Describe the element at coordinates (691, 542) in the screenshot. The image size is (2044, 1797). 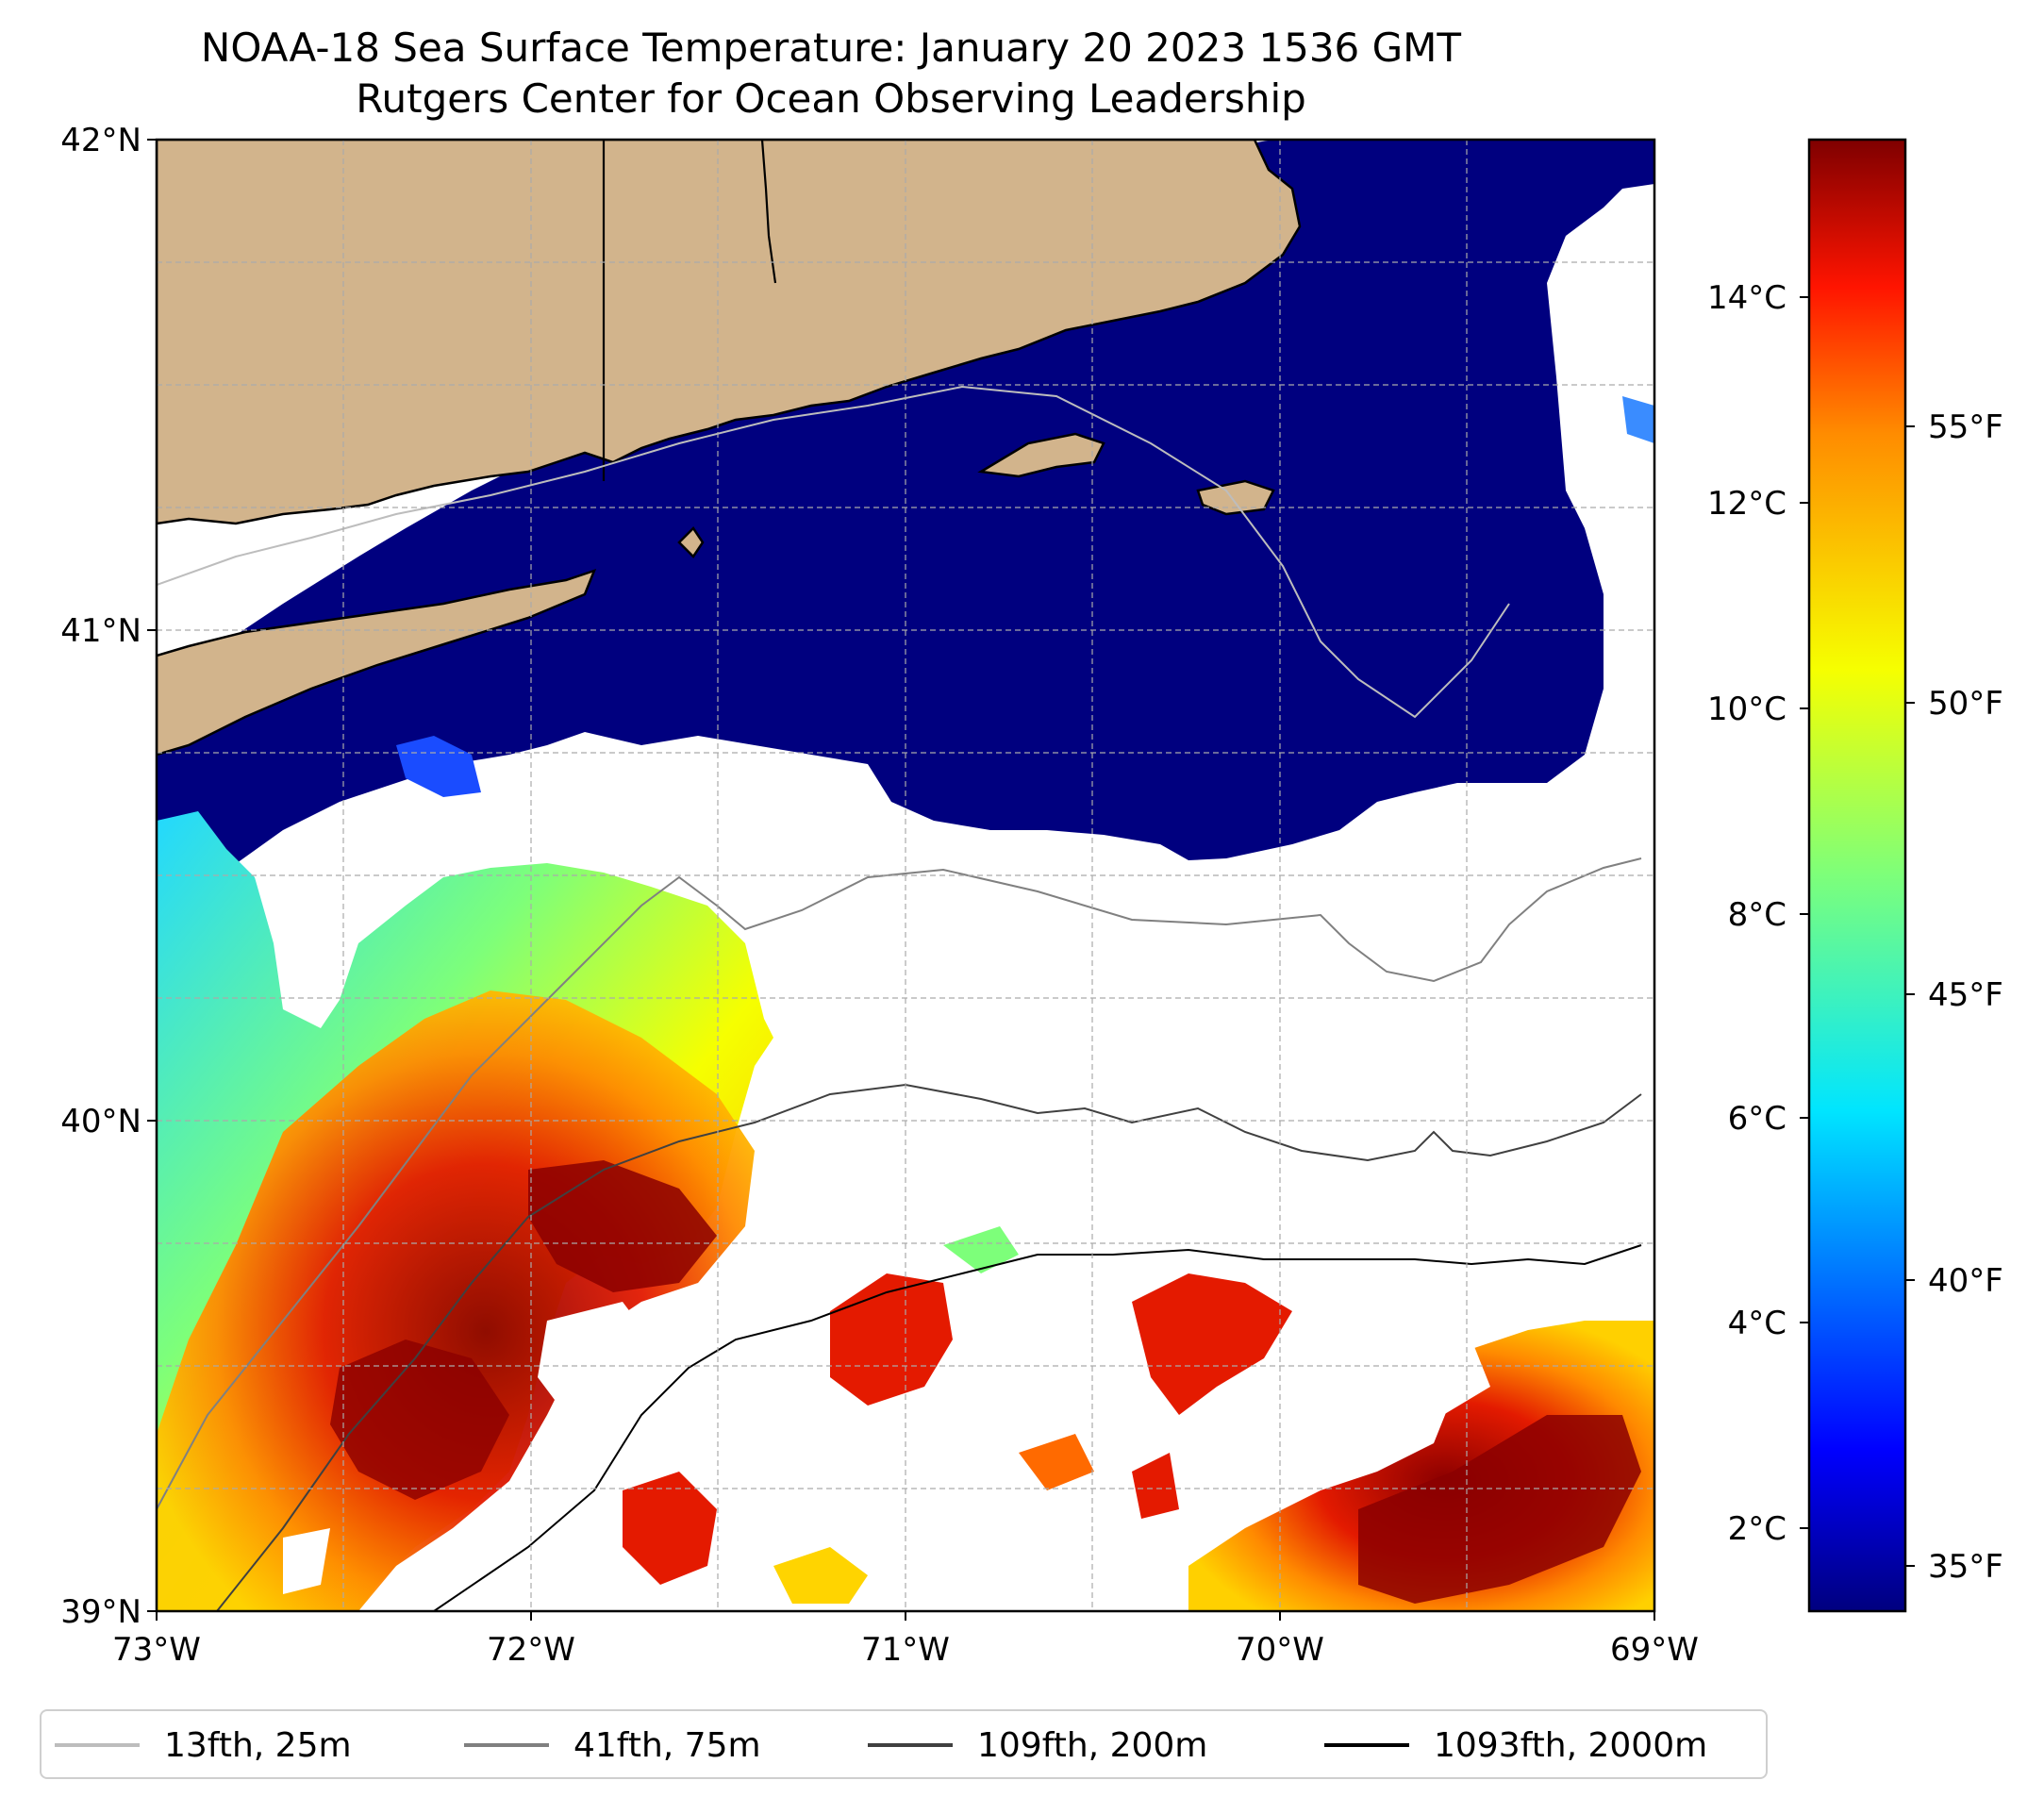
I see `land-block-island` at that location.